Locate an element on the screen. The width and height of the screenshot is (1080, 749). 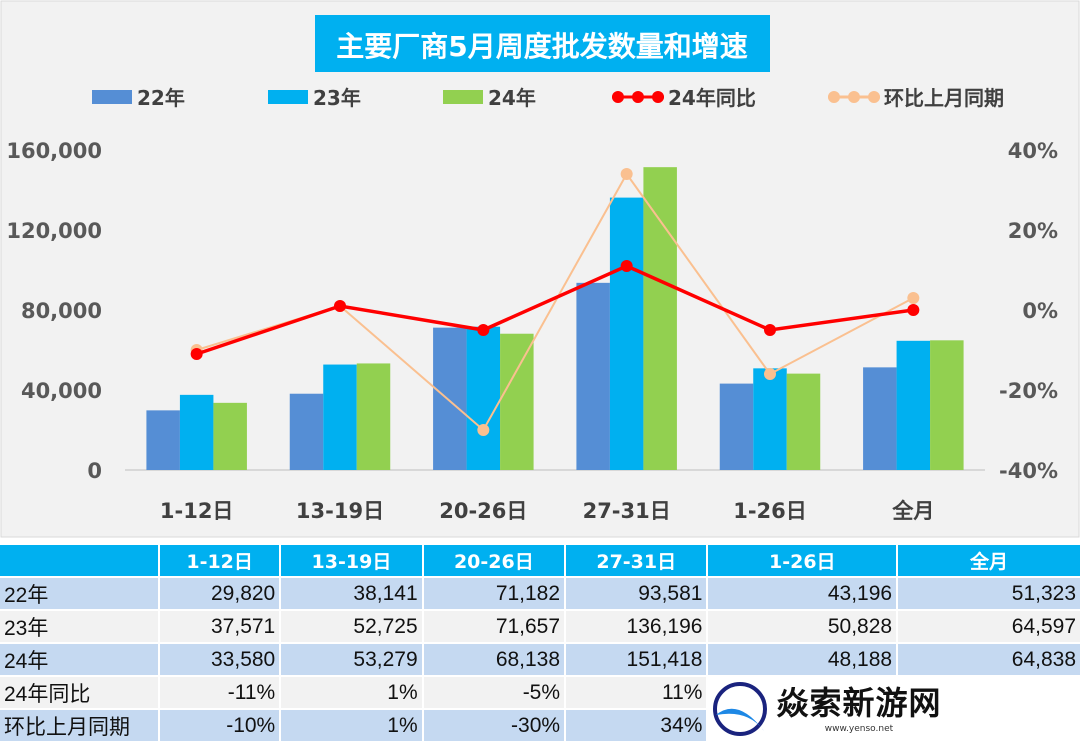
column-header: 13-19日 is located at coordinates (351, 560).